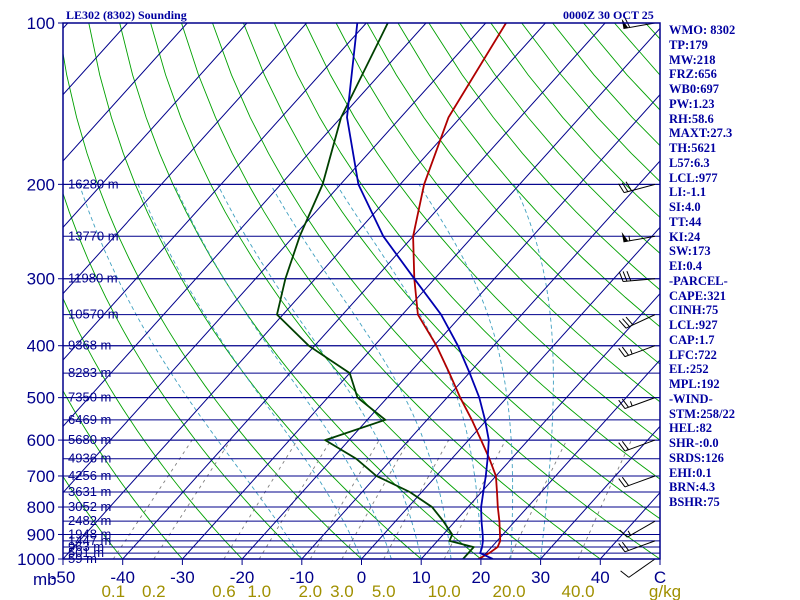 This screenshot has height=600, width=800. What do you see at coordinates (384, 591) in the screenshot?
I see `mixing-ratio-tick-label: 5.0` at bounding box center [384, 591].